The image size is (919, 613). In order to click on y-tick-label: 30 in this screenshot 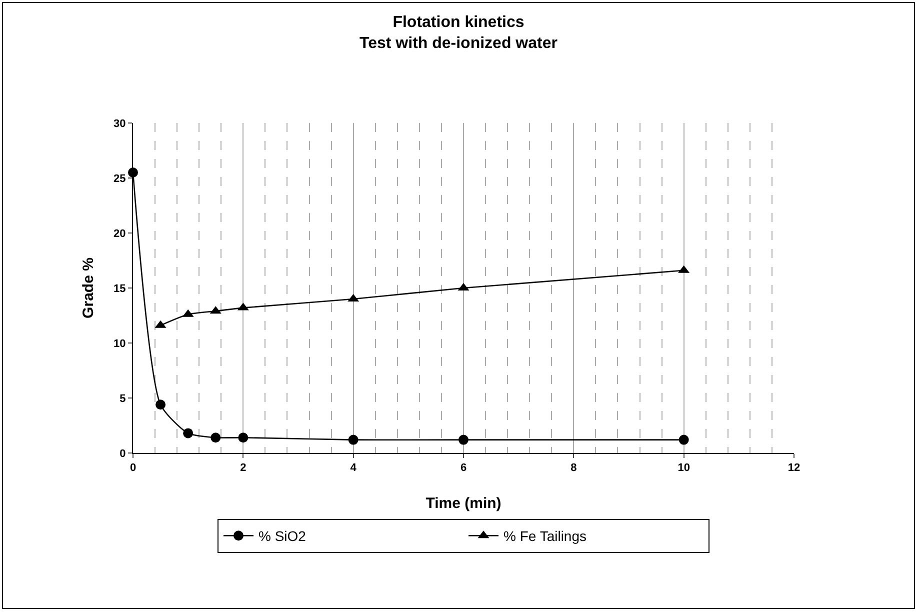, I will do `click(120, 124)`.